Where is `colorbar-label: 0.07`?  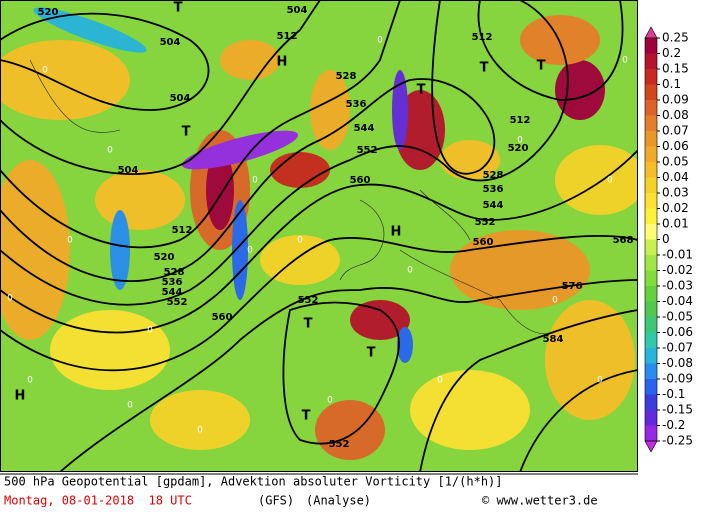
colorbar-label: 0.07 is located at coordinates (675, 131).